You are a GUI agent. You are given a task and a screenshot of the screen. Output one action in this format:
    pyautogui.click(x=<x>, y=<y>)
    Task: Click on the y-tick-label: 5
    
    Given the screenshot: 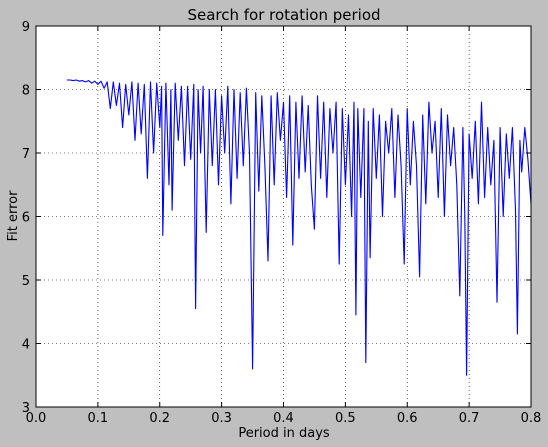 What is the action you would take?
    pyautogui.click(x=26, y=281)
    